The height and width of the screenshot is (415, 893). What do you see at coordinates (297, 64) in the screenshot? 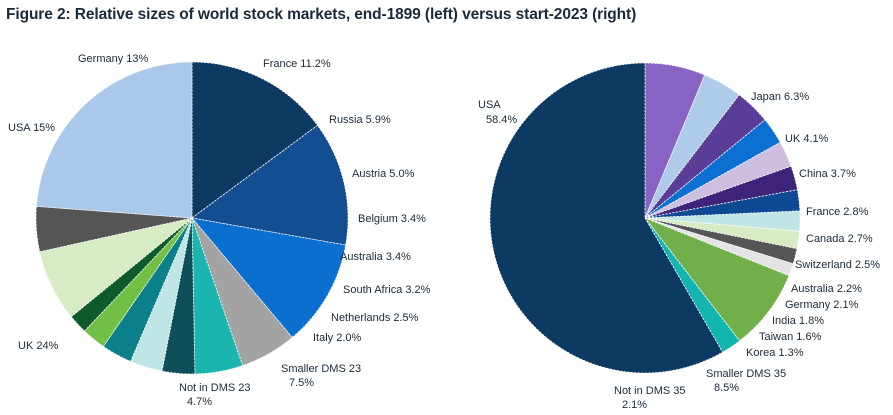
I see `label-left-france: France 11.2%` at bounding box center [297, 64].